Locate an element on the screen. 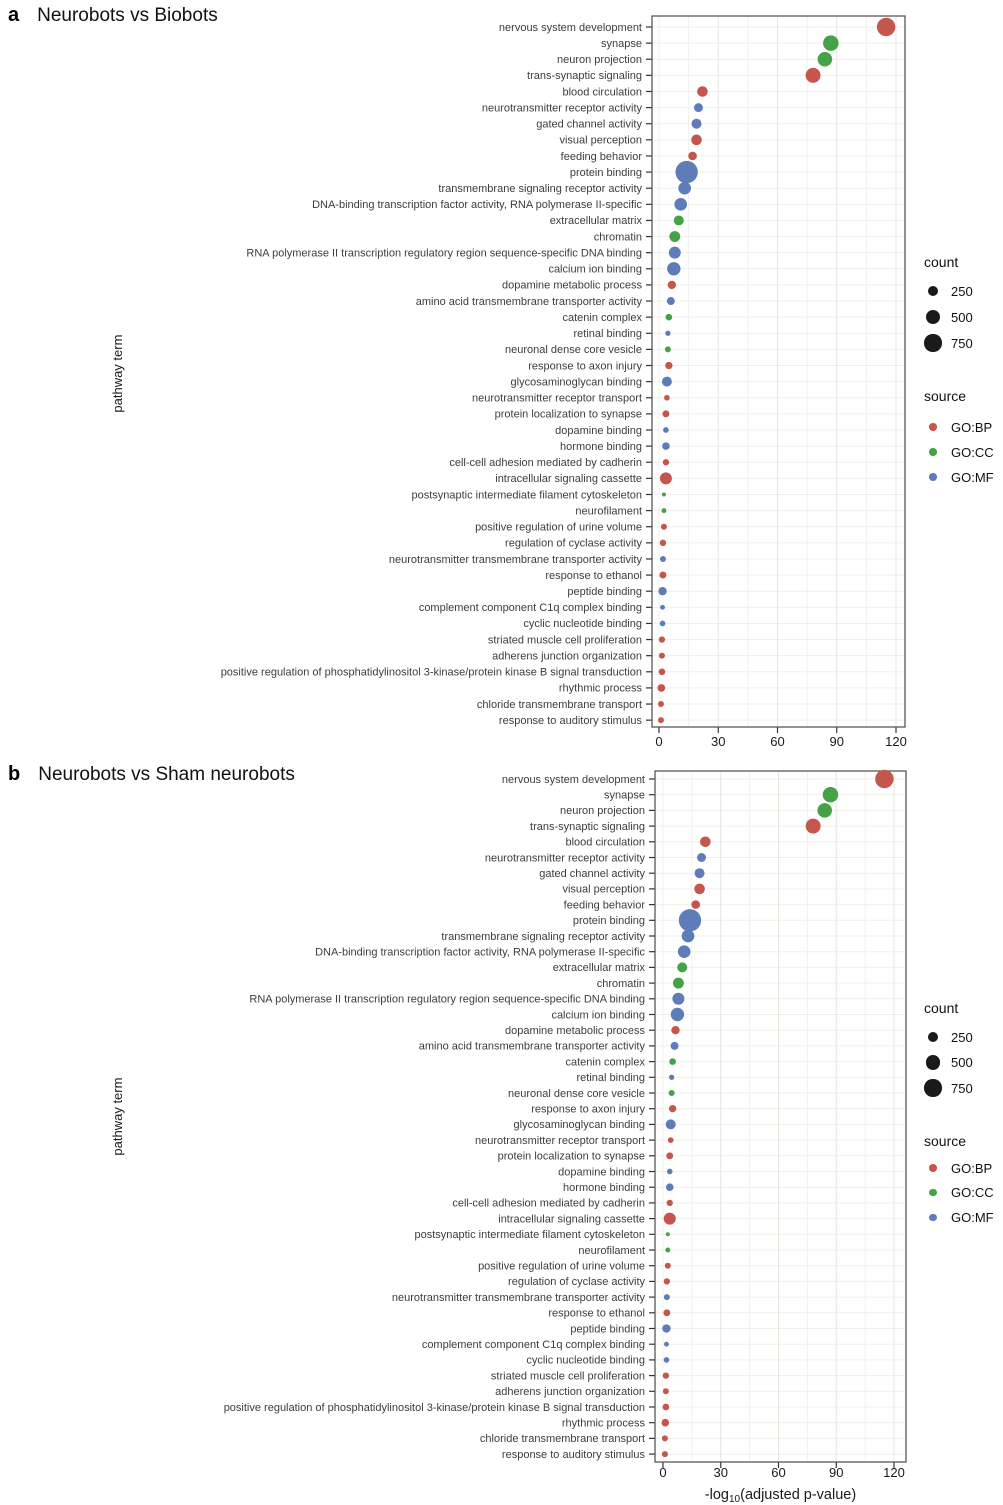  term-label: gated channel activity is located at coordinates (592, 874).